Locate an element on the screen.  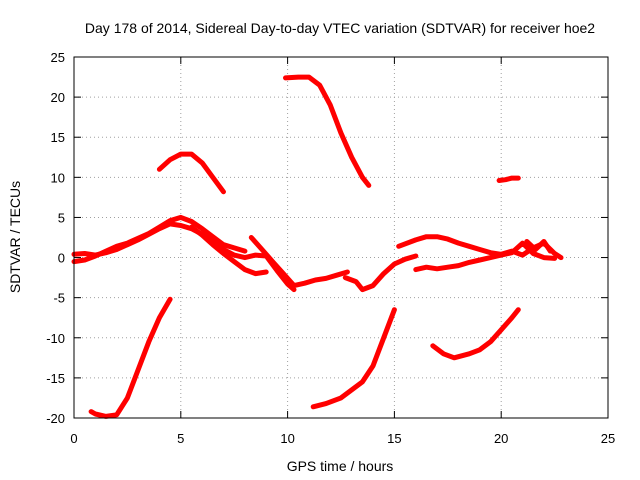
x-tick-label: 0 is located at coordinates (73, 438).